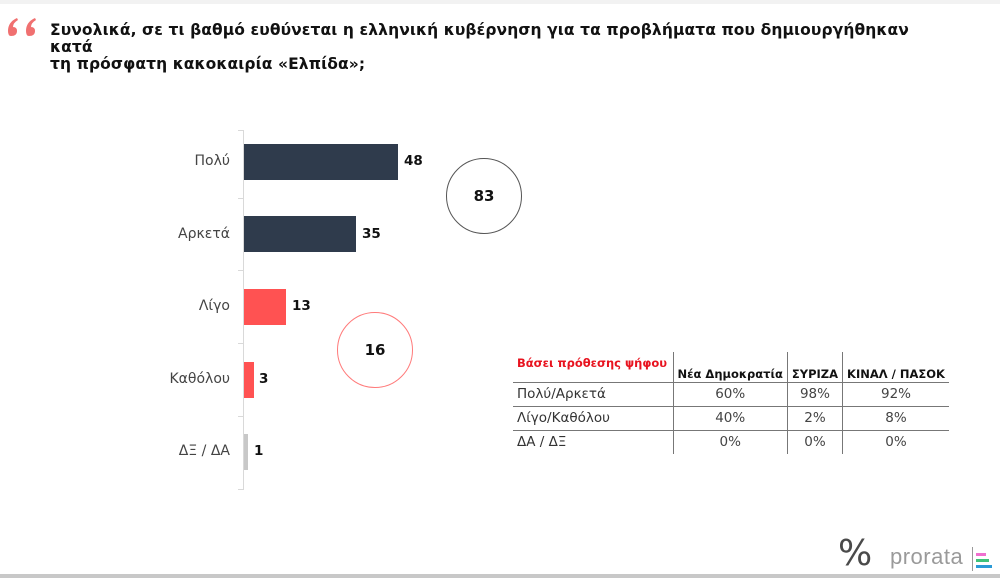  Describe the element at coordinates (814, 418) in the screenshot. I see `cell-value: 2%` at that location.